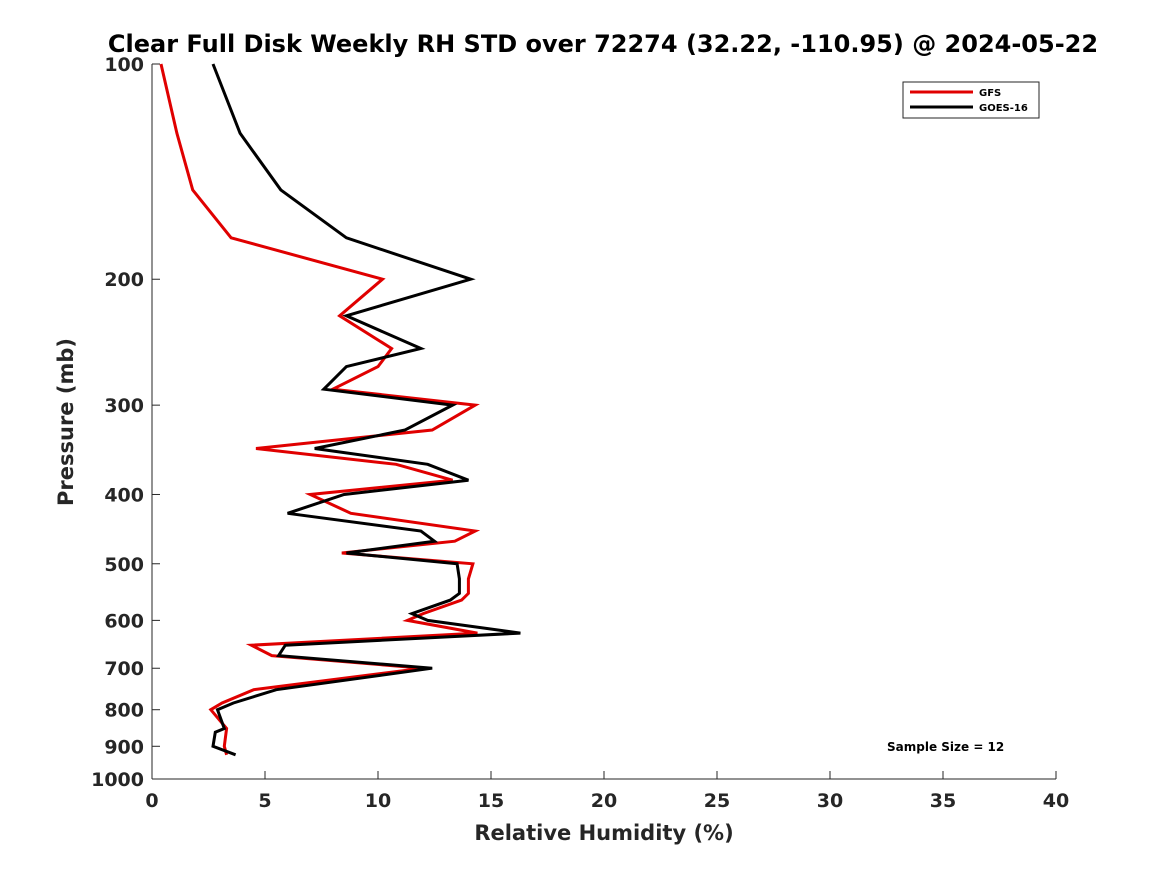 This screenshot has height=875, width=1167. Describe the element at coordinates (125, 422) in the screenshot. I see `y-ticks: 100 200 300 400 500 600 700 800 900 1000` at that location.